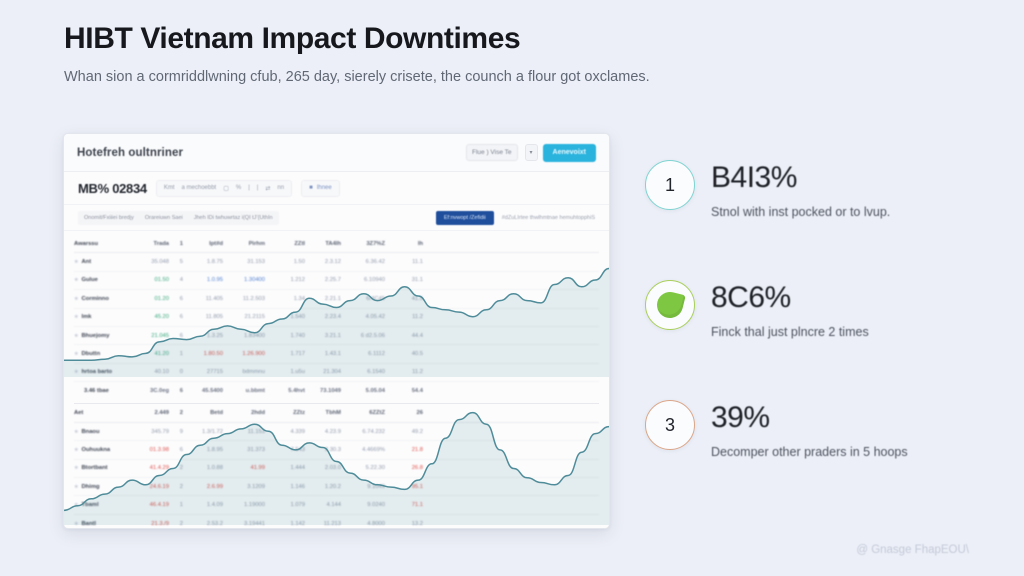  Describe the element at coordinates (569, 152) in the screenshot. I see `primary-action-button: Aenevoixt` at that location.